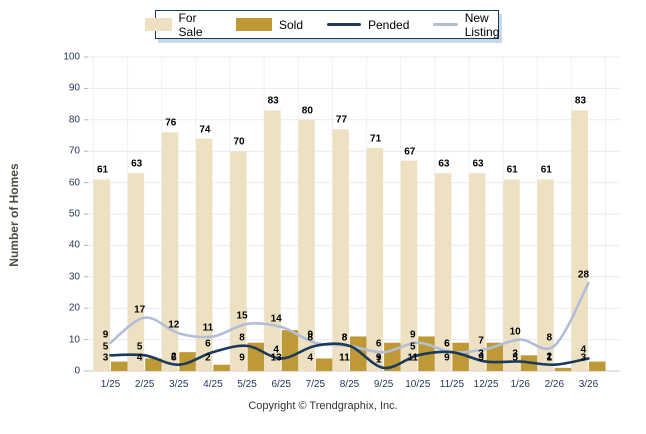 The width and height of the screenshot is (646, 434). I want to click on legend-item-pended: Pended, so click(368, 25).